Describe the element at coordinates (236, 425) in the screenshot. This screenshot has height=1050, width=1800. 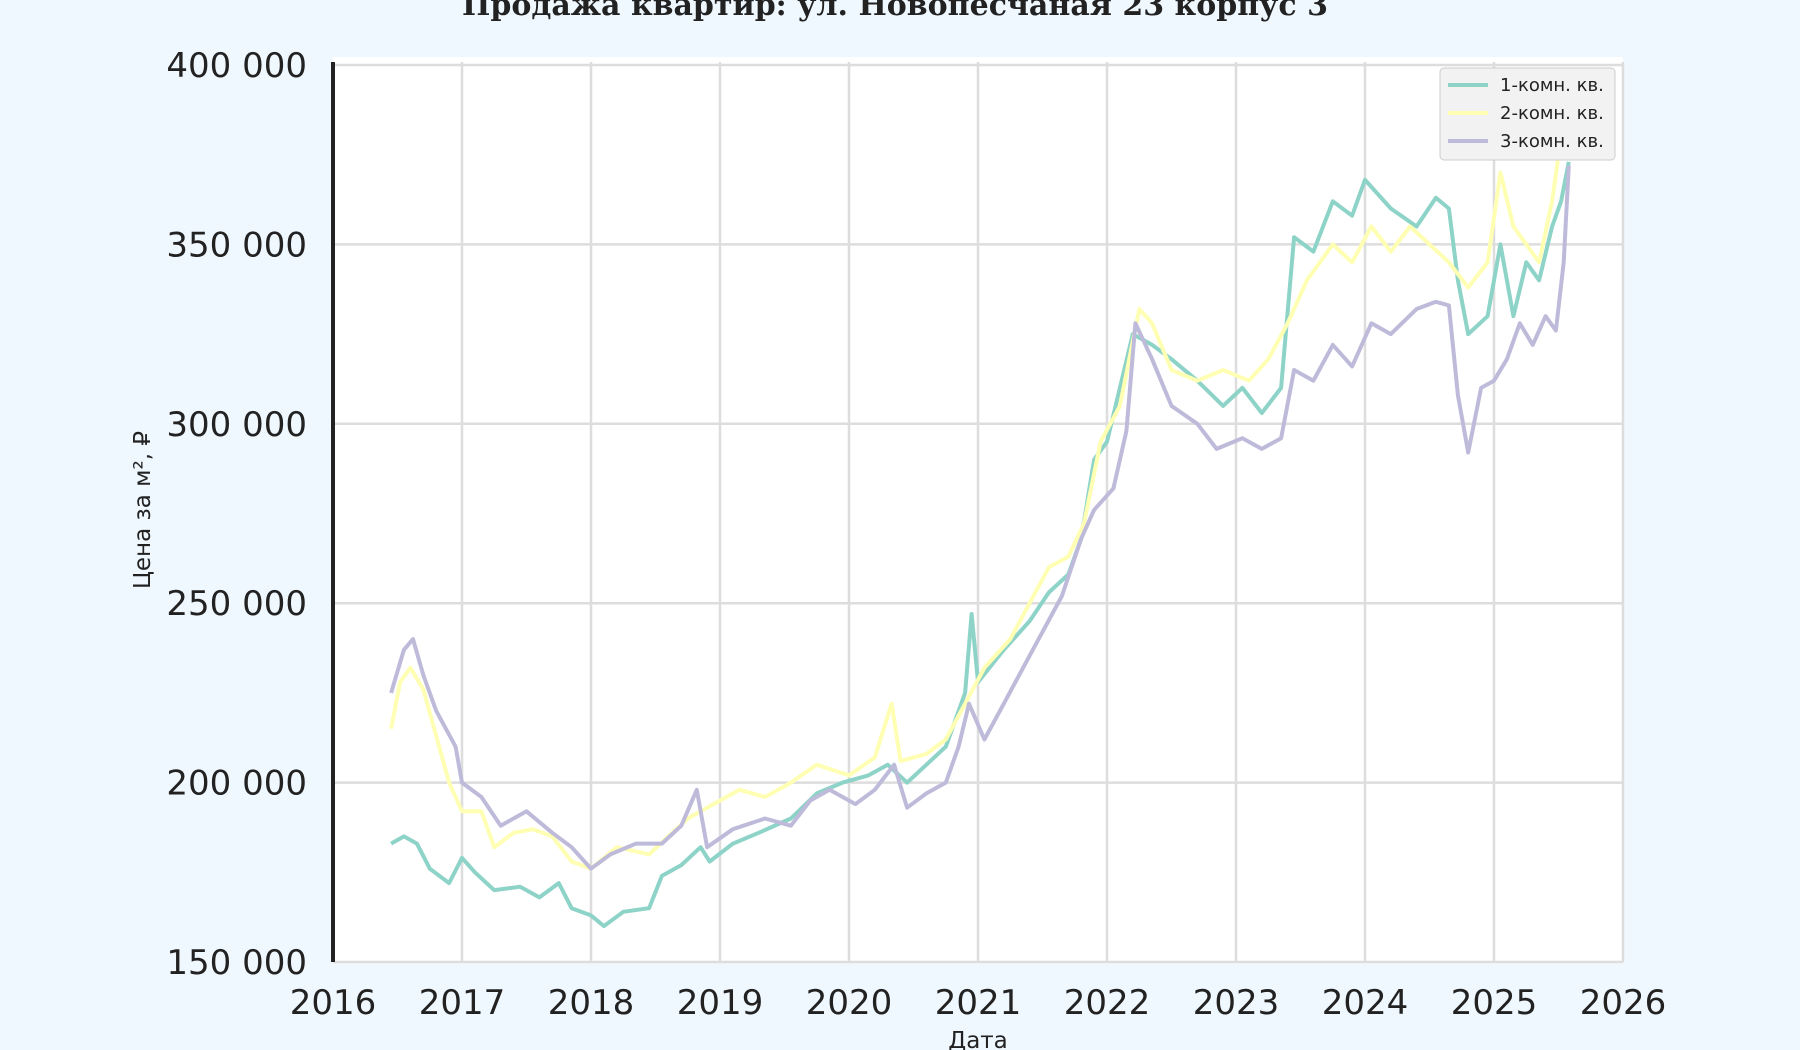
I see `y-tick-label: 300 000` at that location.